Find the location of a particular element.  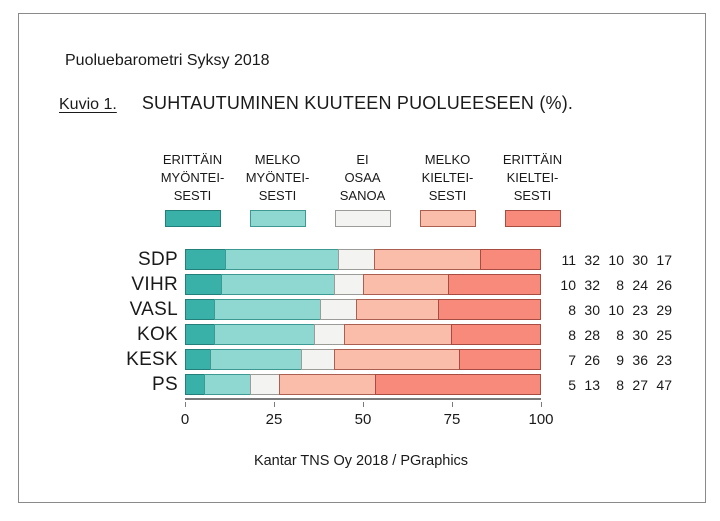

party-label: KOK is located at coordinates (157, 334).